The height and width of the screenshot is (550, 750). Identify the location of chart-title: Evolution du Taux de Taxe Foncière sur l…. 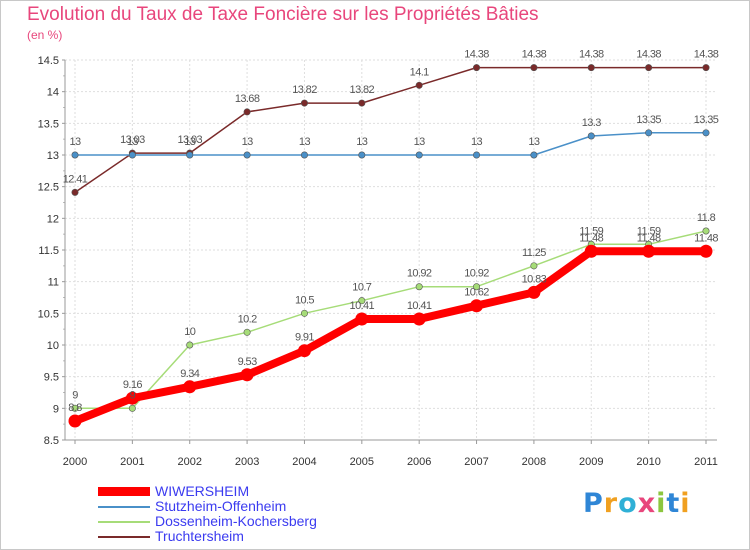
(283, 14).